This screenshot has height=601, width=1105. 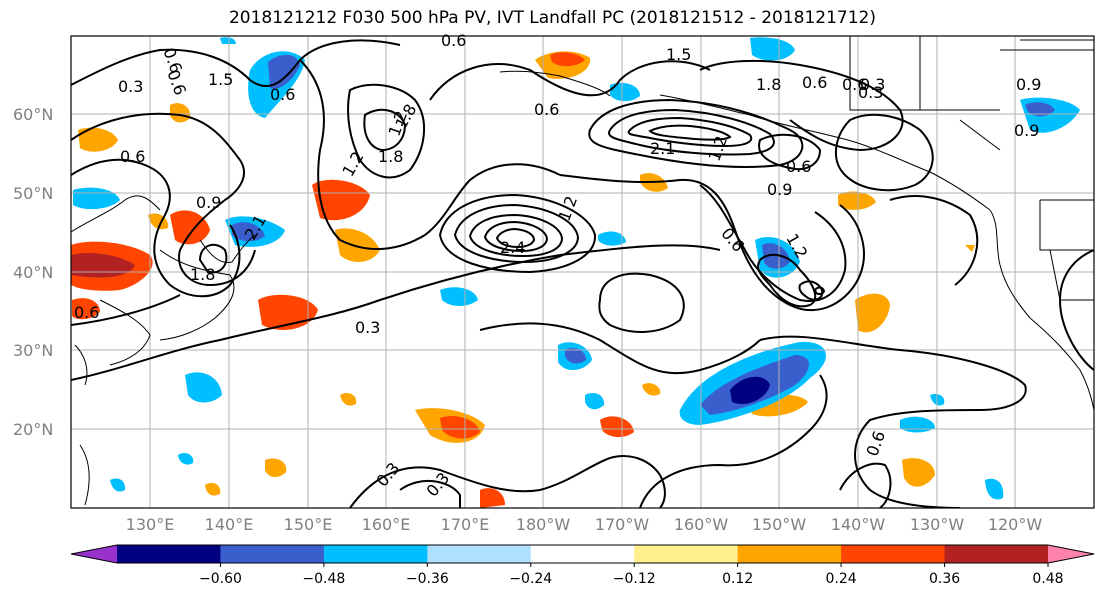 What do you see at coordinates (944, 579) in the screenshot?
I see `colorbar-tick-label: 0.36` at bounding box center [944, 579].